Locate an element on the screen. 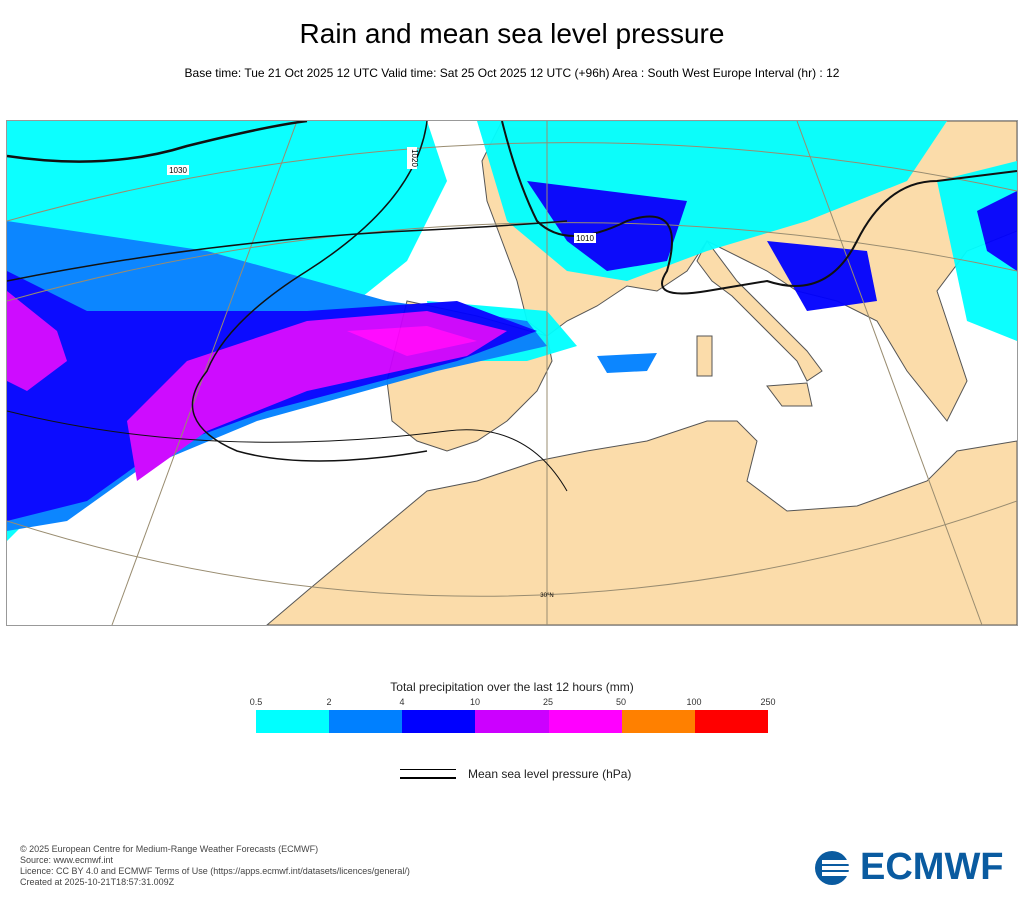 The image size is (1024, 922). land-italy is located at coordinates (759, 311).